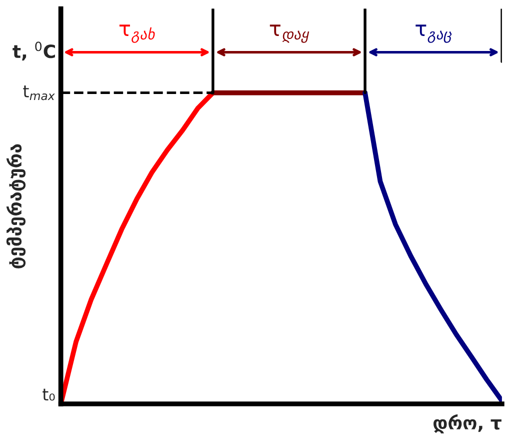 This screenshot has height=439, width=507. Describe the element at coordinates (39, 93) in the screenshot. I see `ref-line-label: t$_{max}$` at that location.